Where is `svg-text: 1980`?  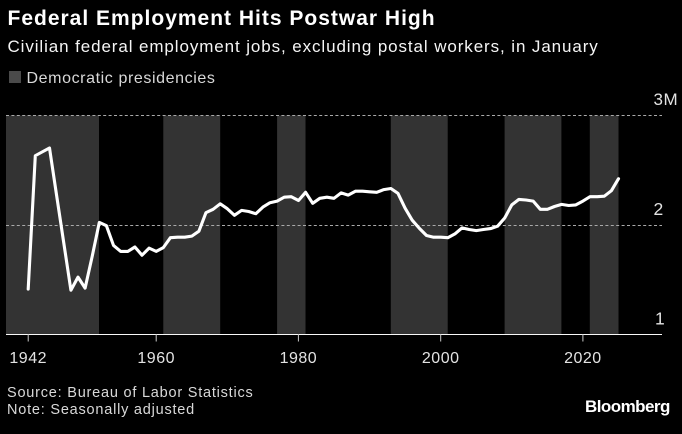
svg-text: 1980 is located at coordinates (299, 358).